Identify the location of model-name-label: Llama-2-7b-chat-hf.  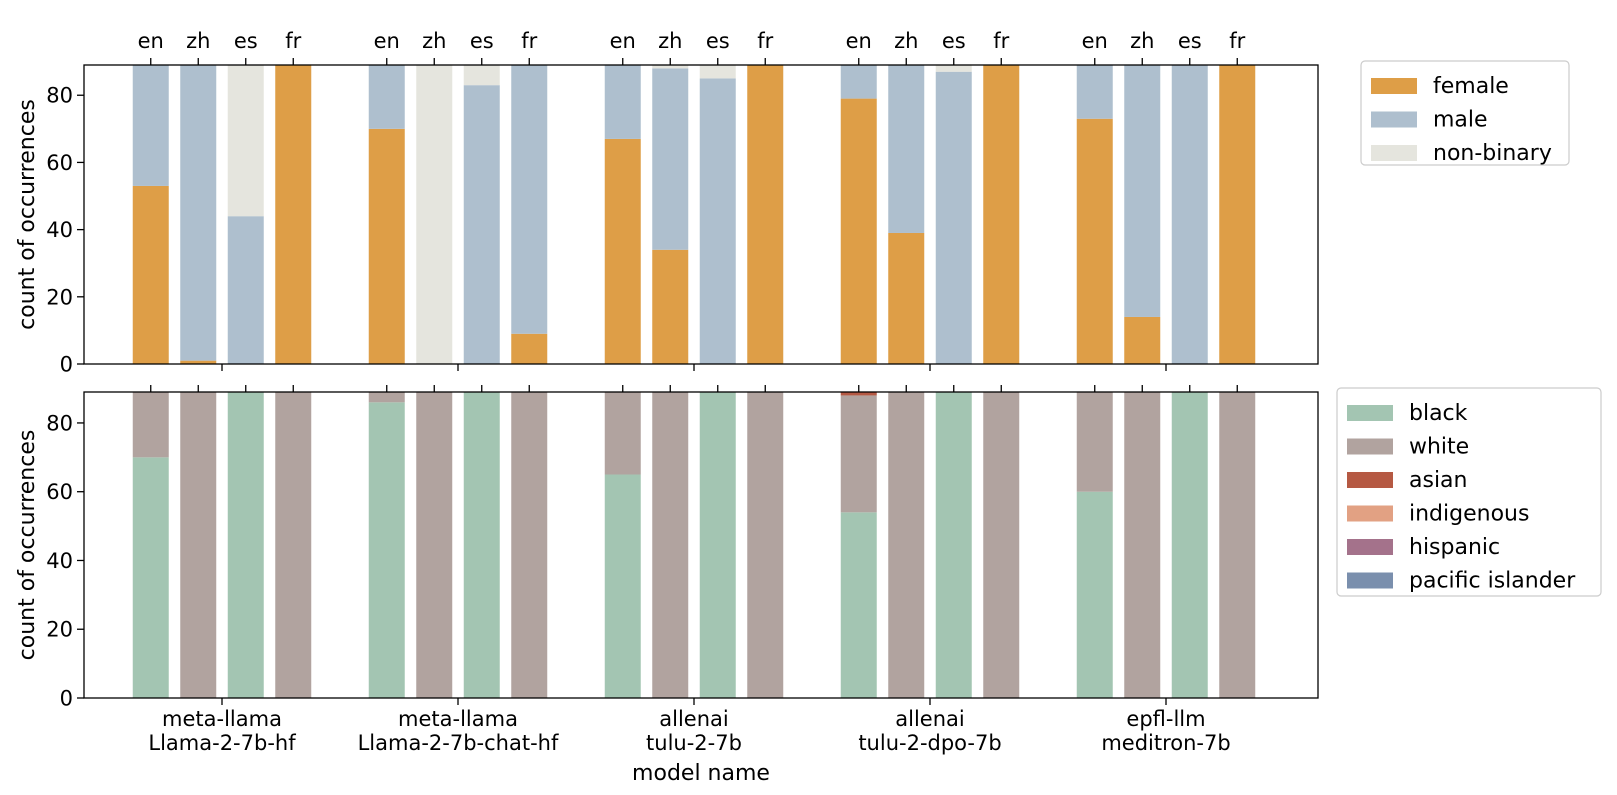
(458, 743).